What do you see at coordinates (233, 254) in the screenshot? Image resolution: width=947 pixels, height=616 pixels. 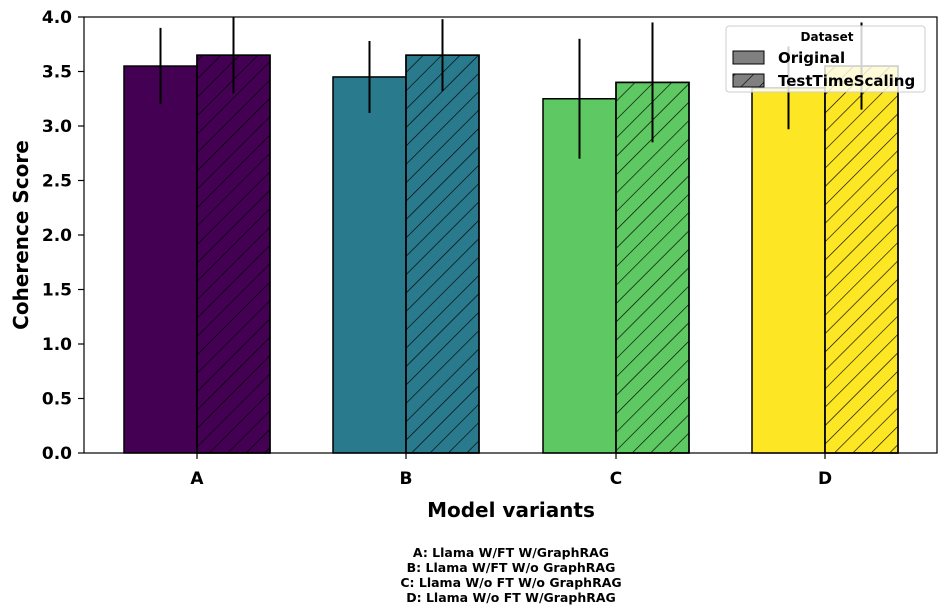 I see `bar-hatch-testtimescaling-a` at bounding box center [233, 254].